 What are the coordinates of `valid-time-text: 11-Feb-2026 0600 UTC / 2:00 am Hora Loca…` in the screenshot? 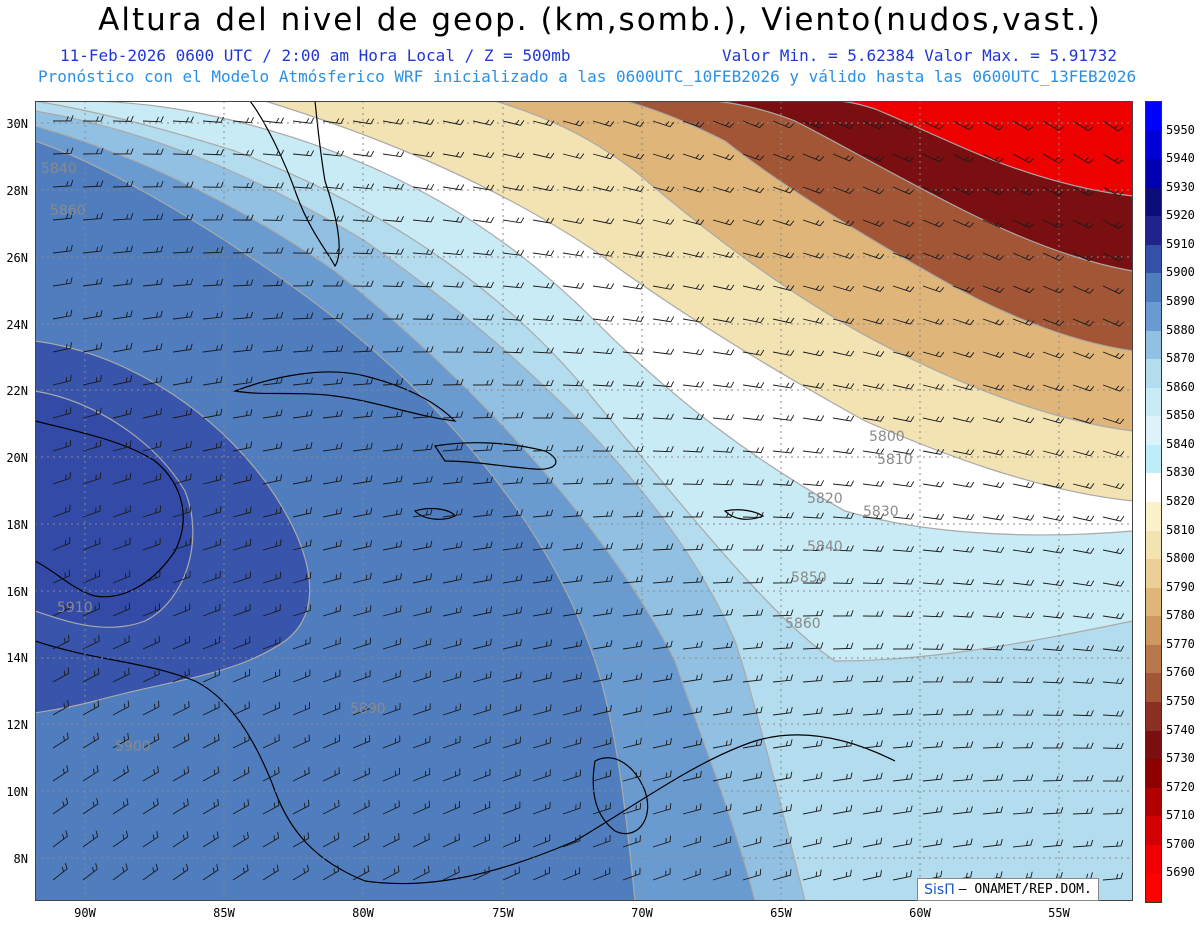 It's located at (315, 55).